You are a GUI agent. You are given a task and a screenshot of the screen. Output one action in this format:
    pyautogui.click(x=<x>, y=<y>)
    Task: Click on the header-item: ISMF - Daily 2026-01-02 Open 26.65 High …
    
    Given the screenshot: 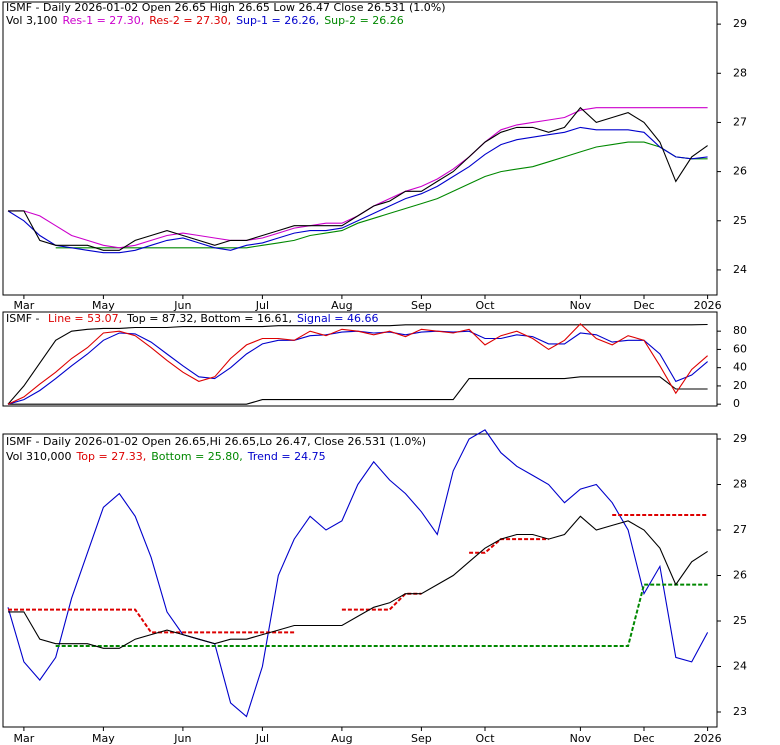 What is the action you would take?
    pyautogui.click(x=226, y=7)
    